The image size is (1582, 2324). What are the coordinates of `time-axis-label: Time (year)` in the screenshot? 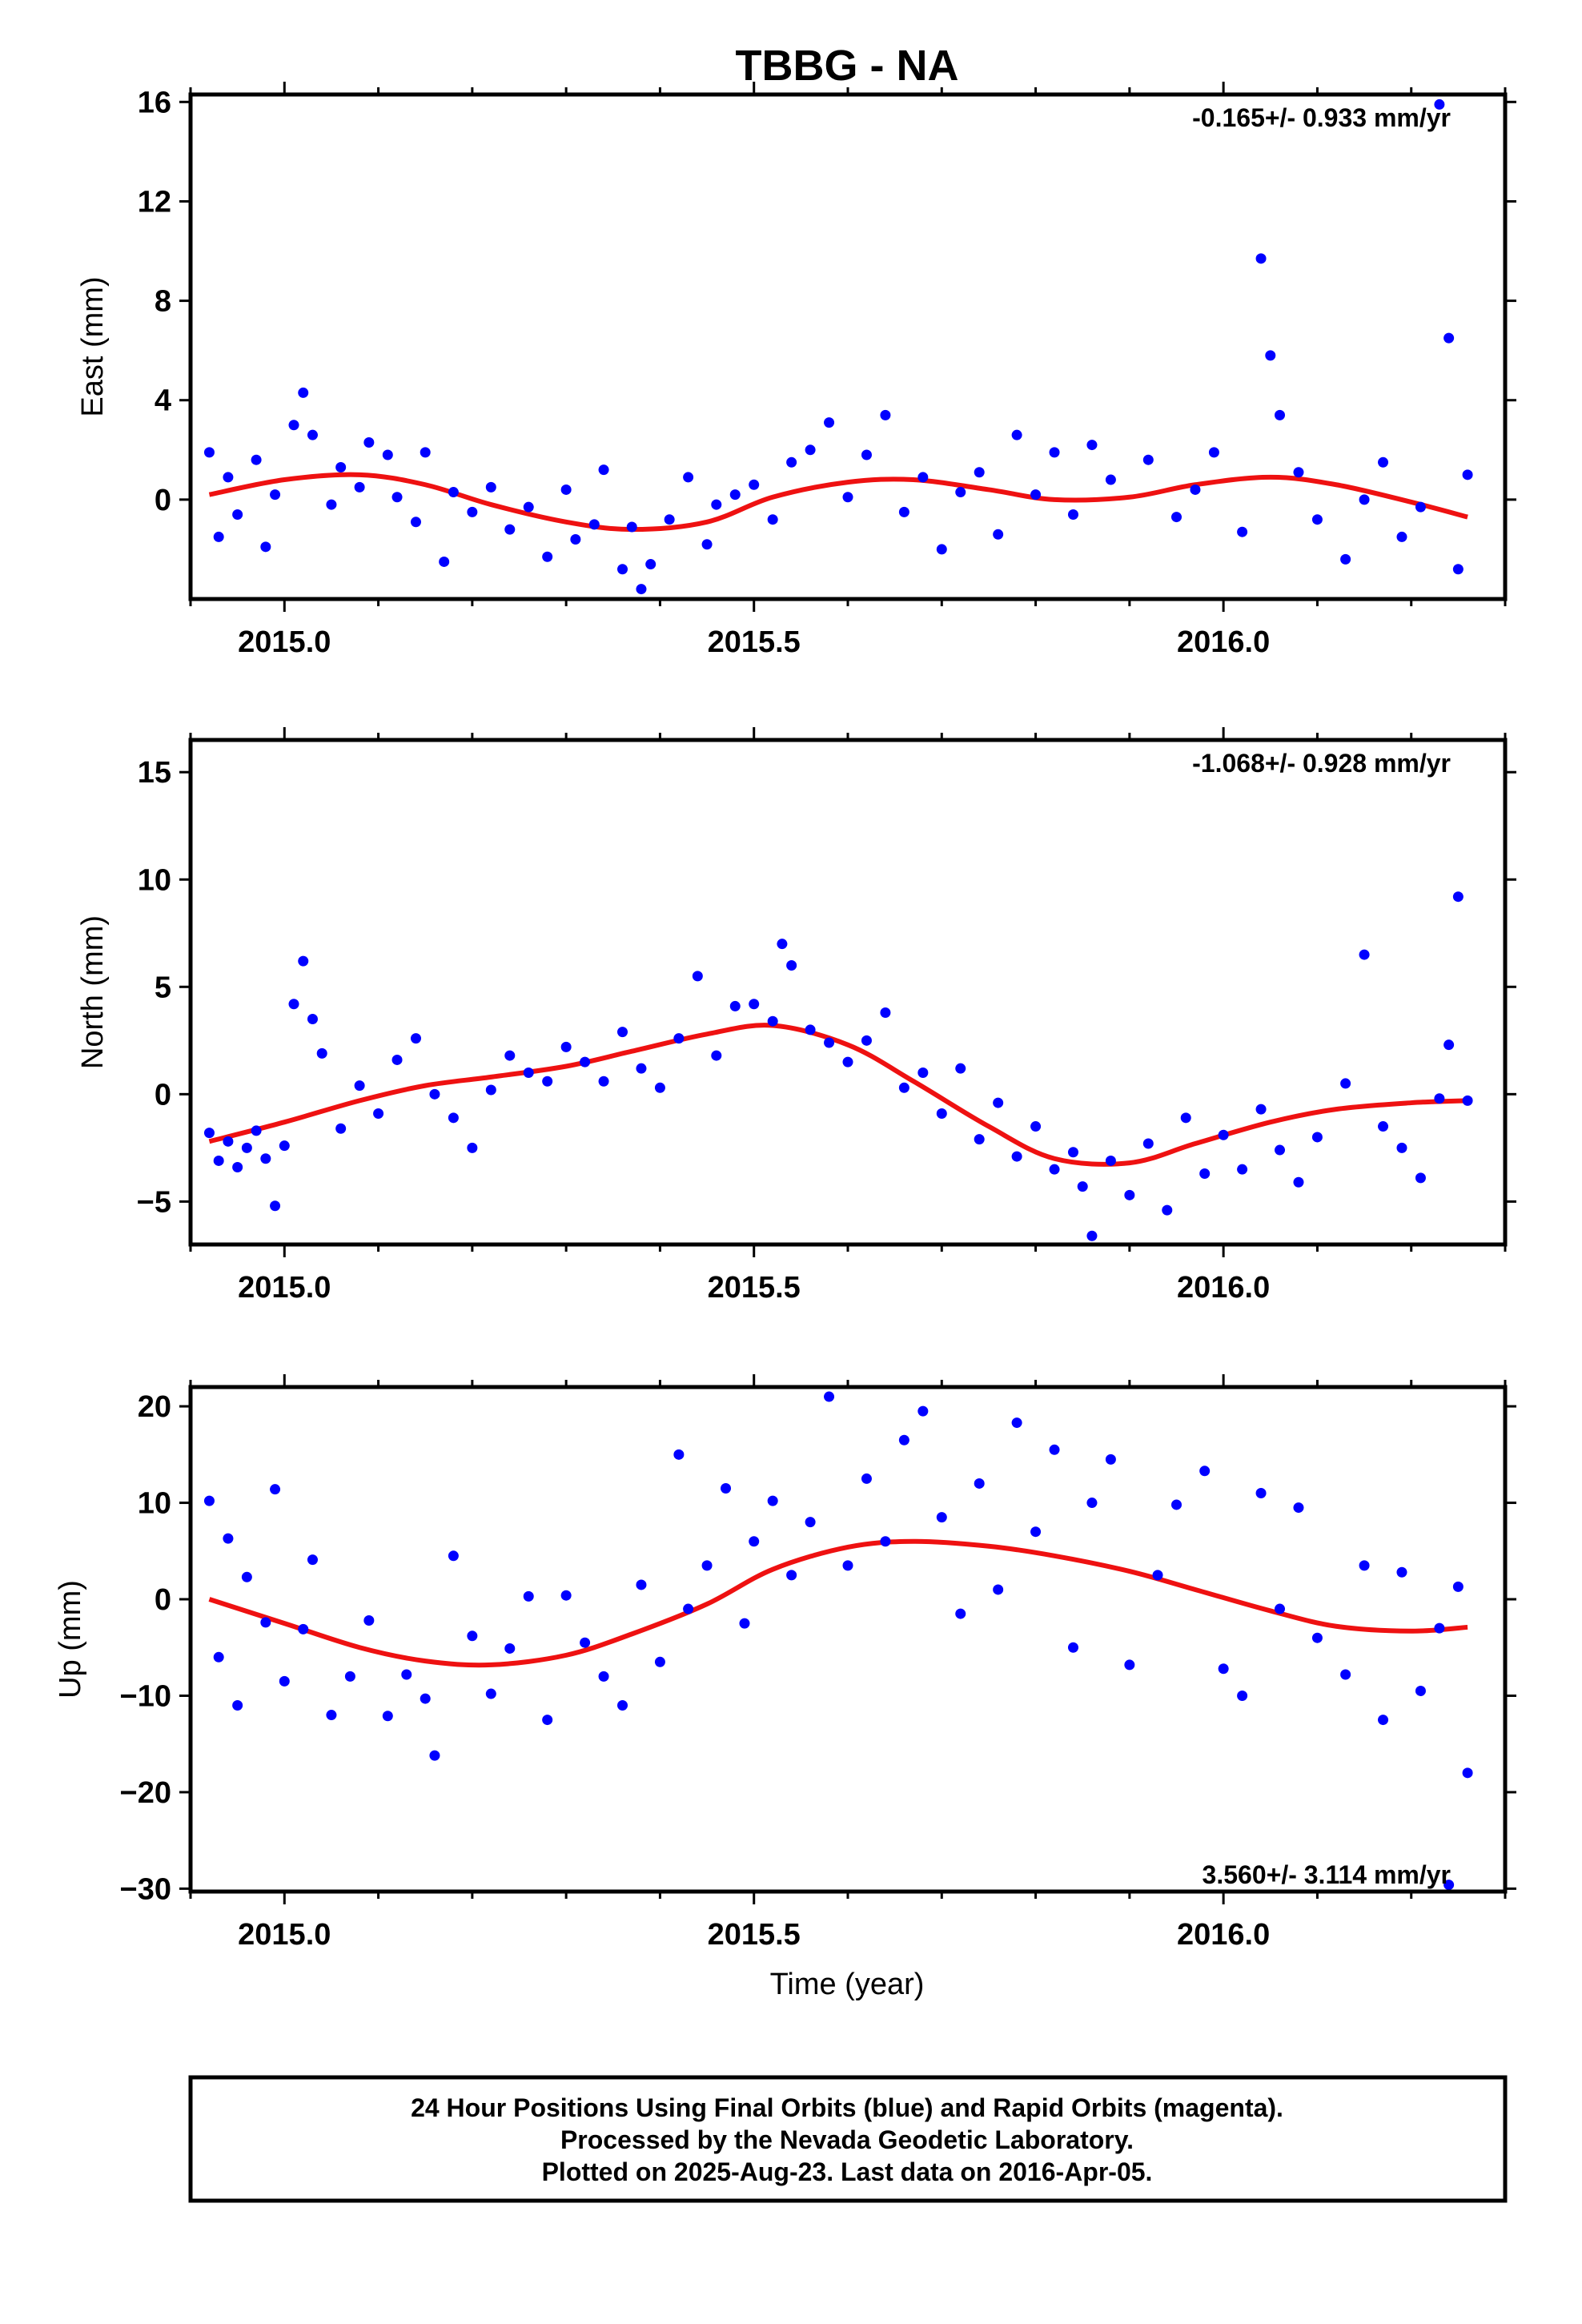 It's located at (847, 1984).